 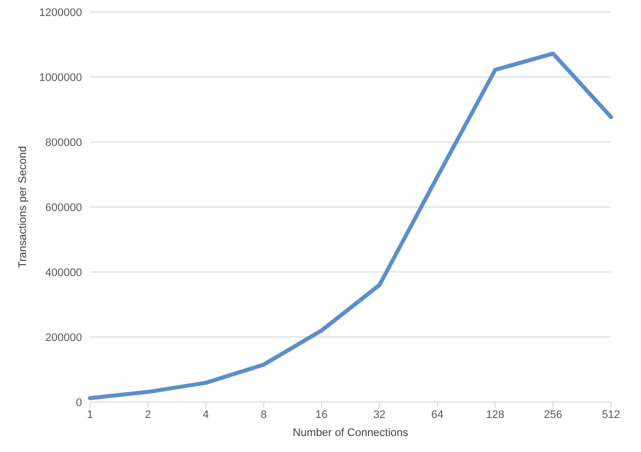 I want to click on y-tick-label: 800000, so click(x=63, y=142).